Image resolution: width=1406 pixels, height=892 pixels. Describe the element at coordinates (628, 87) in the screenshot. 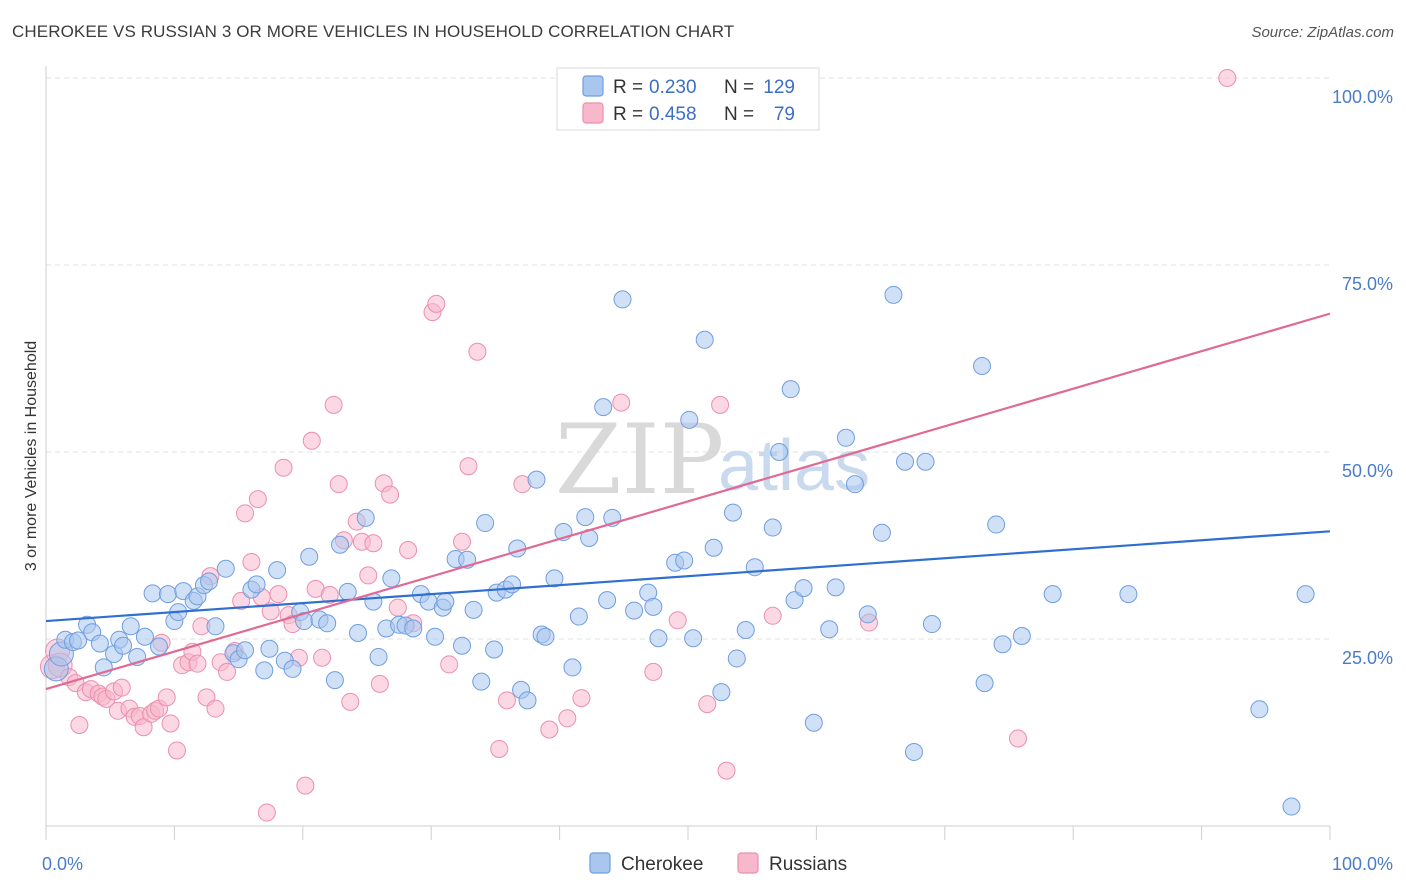

I see `legend-r-label-0: R =` at that location.